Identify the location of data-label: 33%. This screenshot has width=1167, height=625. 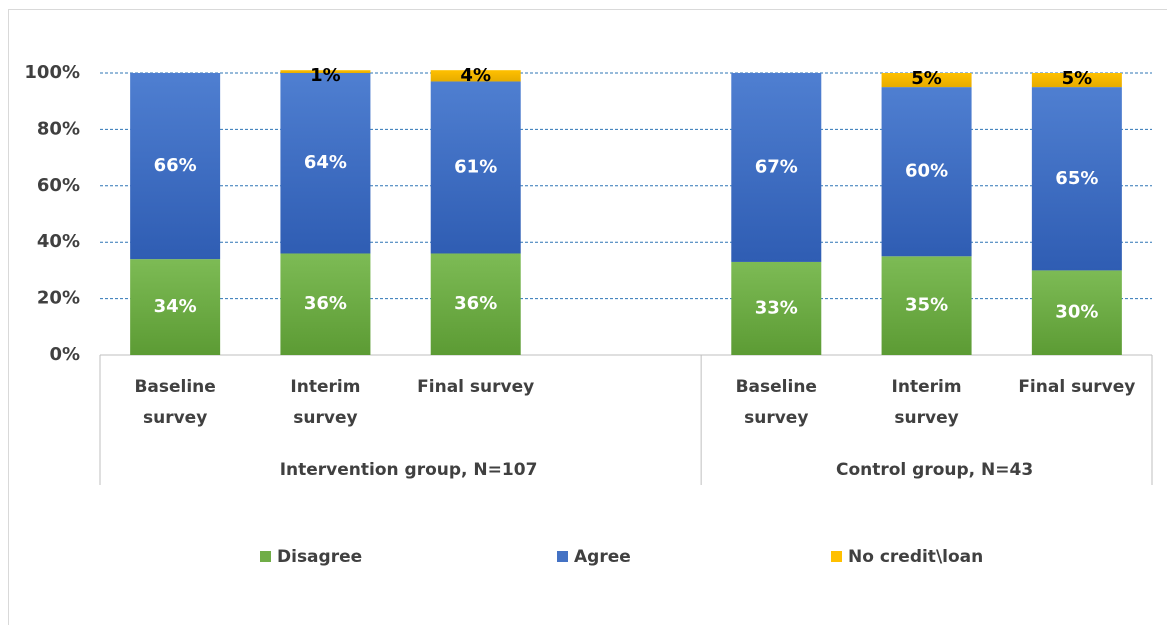
(776, 307).